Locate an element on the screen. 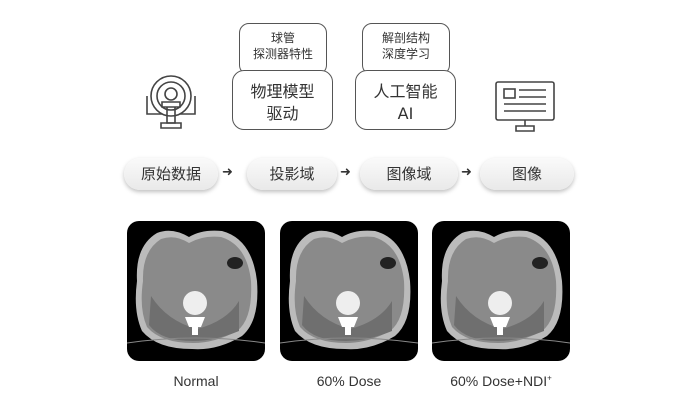  sub-line: 球管 is located at coordinates (282, 38).